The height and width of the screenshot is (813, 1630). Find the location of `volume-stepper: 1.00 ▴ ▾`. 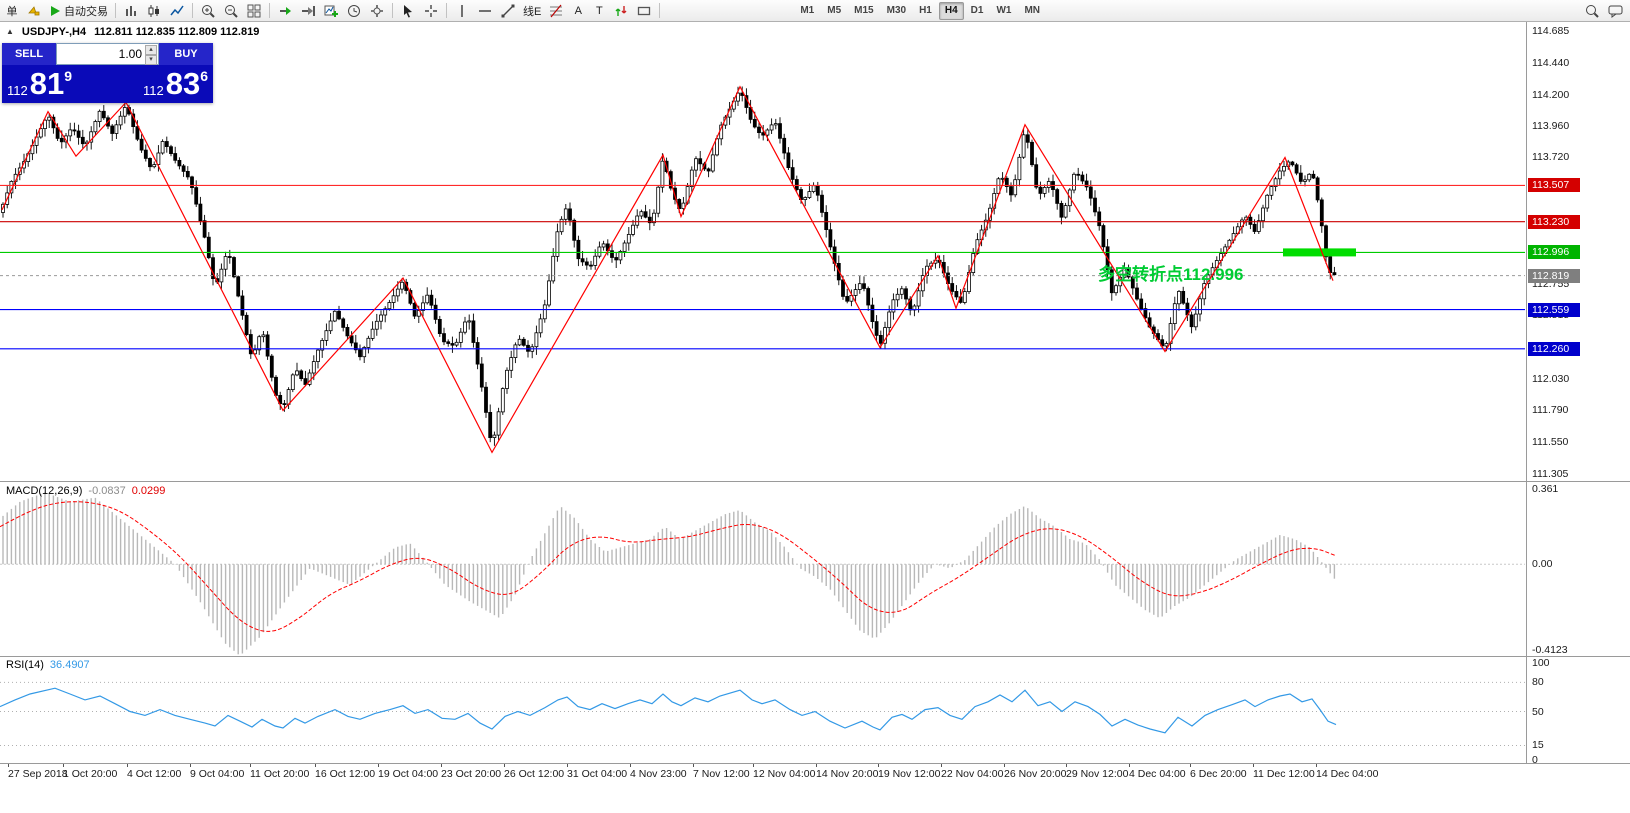

volume-stepper: 1.00 ▴ ▾ is located at coordinates (107, 54).